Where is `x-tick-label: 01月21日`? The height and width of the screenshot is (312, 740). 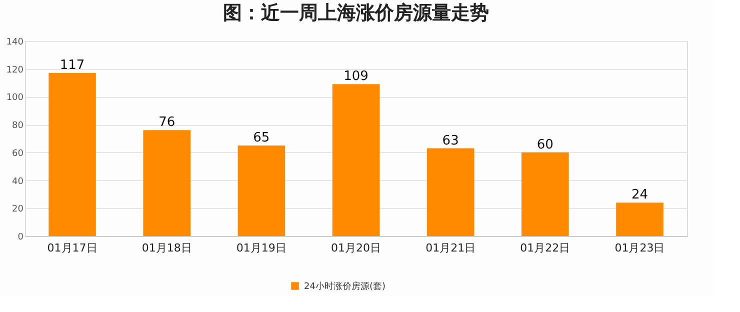 x-tick-label: 01月21日 is located at coordinates (451, 248).